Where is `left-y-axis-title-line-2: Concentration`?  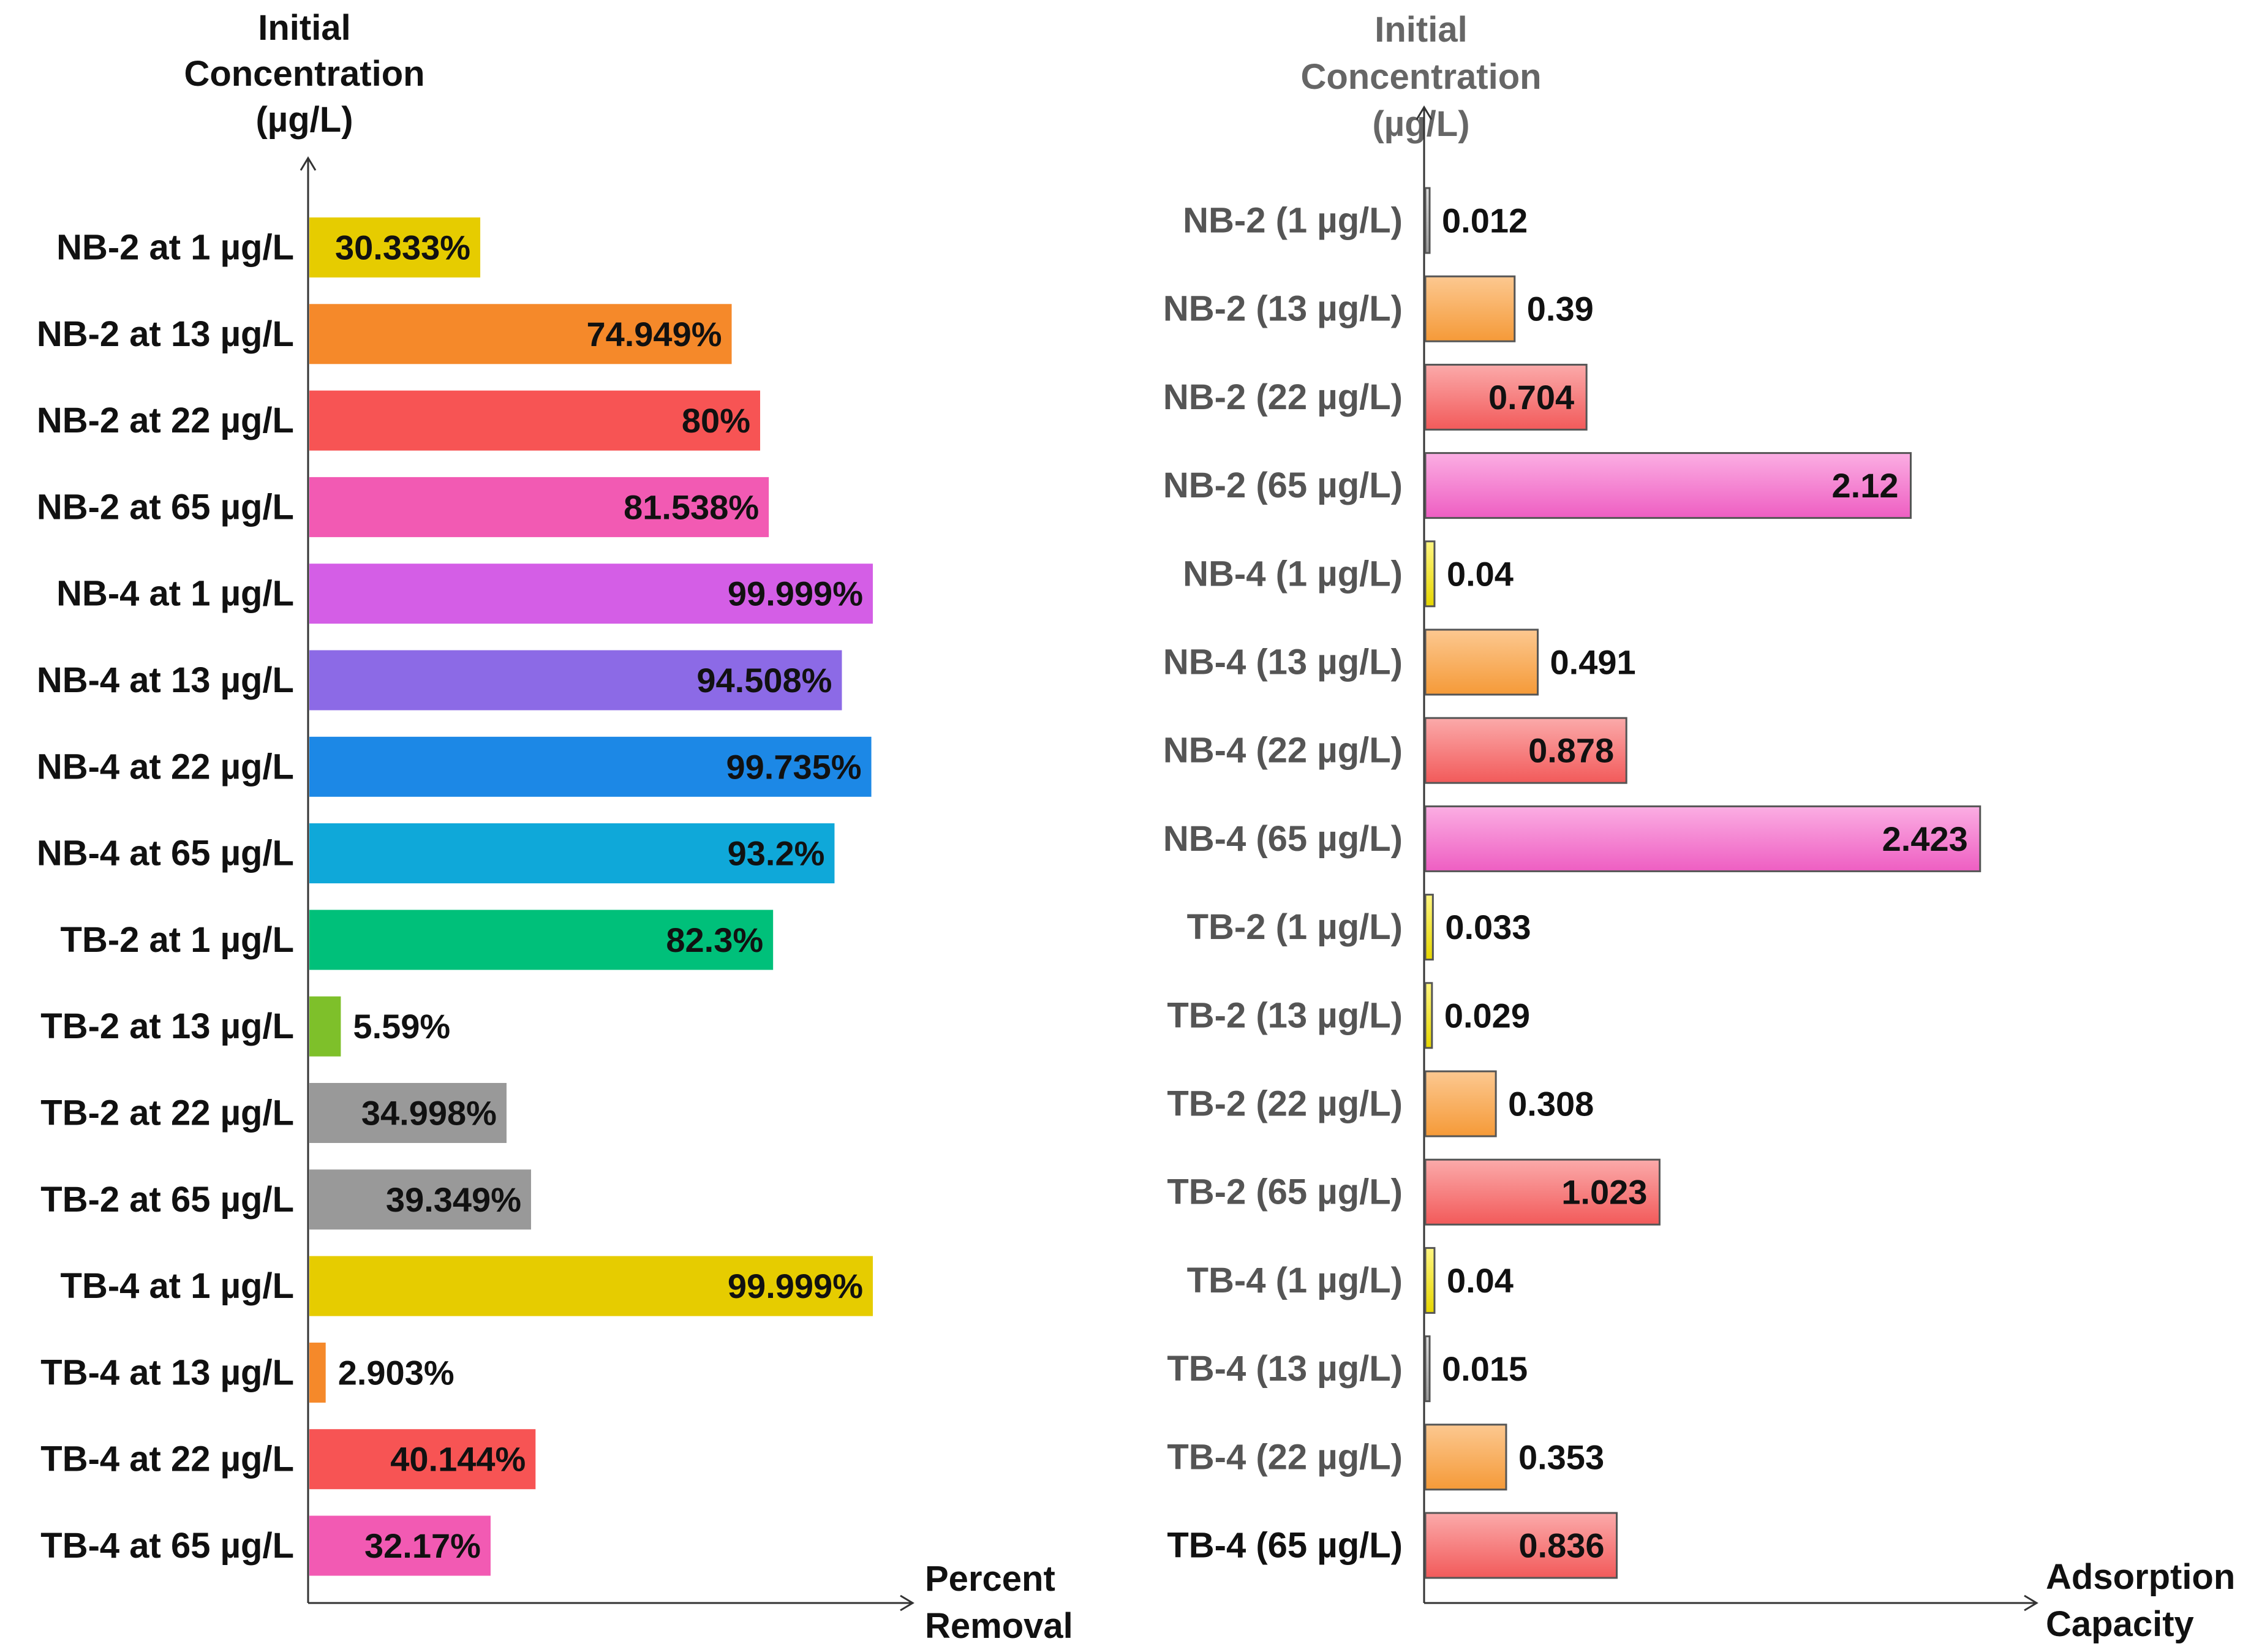 left-y-axis-title-line-2: Concentration is located at coordinates (304, 74).